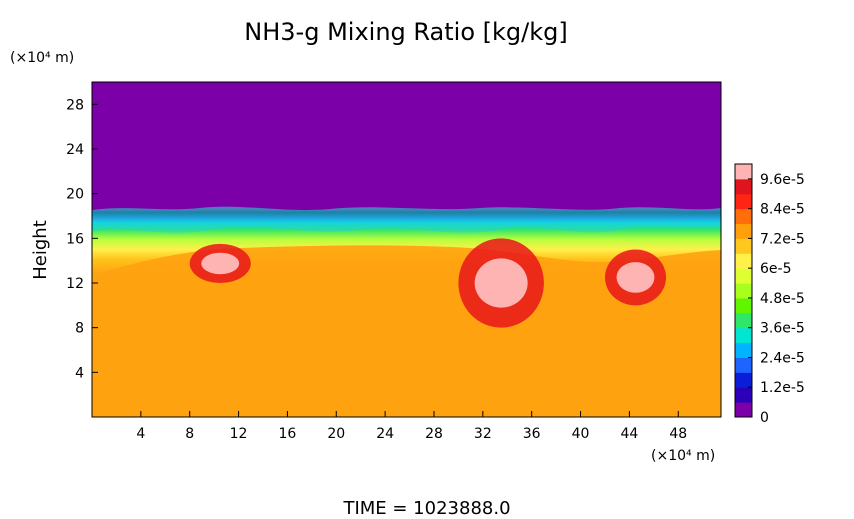  Describe the element at coordinates (532, 434) in the screenshot. I see `x-tick-label: 36` at that location.